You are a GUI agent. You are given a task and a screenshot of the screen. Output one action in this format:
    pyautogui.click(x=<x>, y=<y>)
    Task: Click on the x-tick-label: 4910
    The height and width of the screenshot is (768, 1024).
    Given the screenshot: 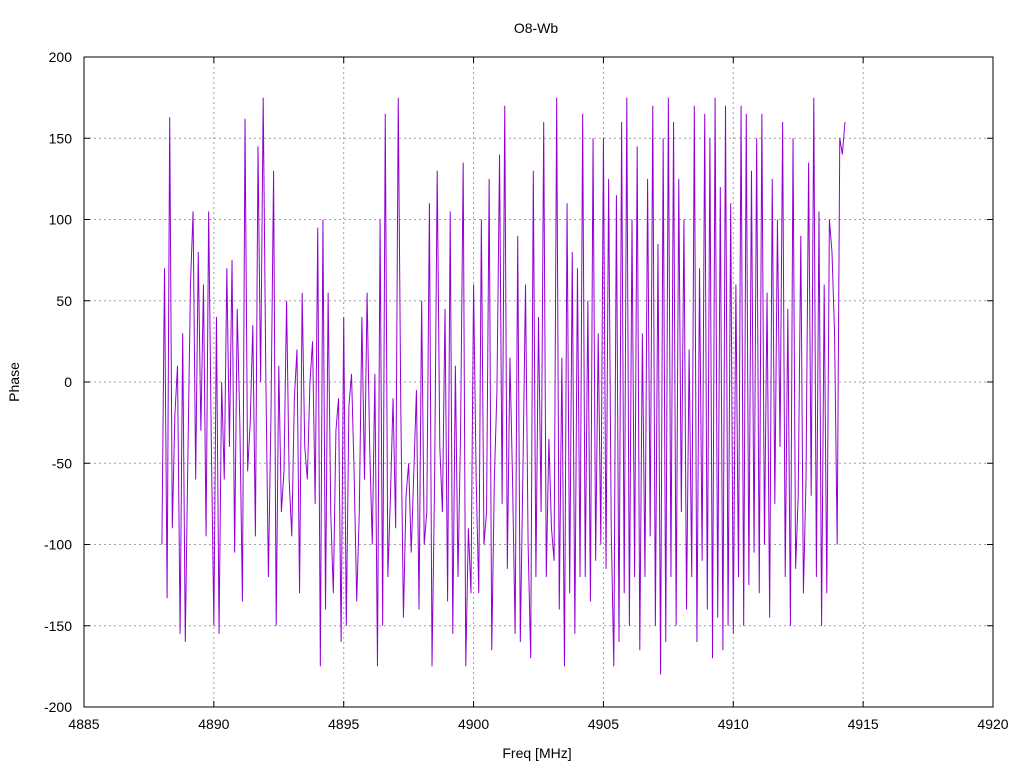 What is the action you would take?
    pyautogui.click(x=733, y=724)
    